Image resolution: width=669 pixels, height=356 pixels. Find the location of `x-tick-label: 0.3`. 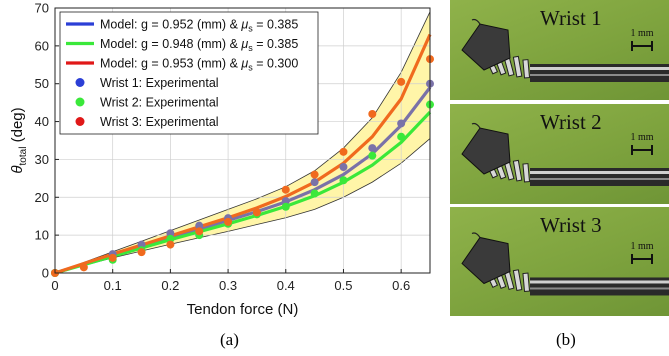

x-tick-label: 0.3 is located at coordinates (228, 285).